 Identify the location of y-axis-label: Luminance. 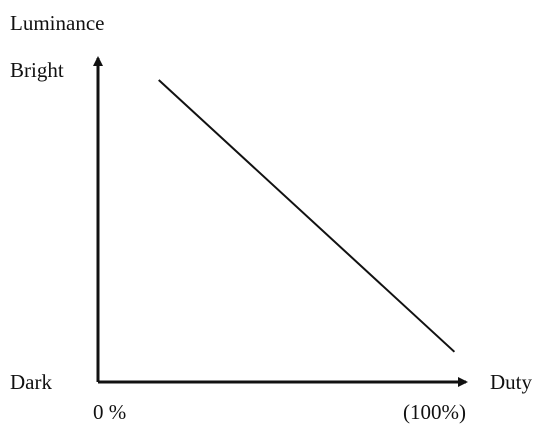
(57, 23).